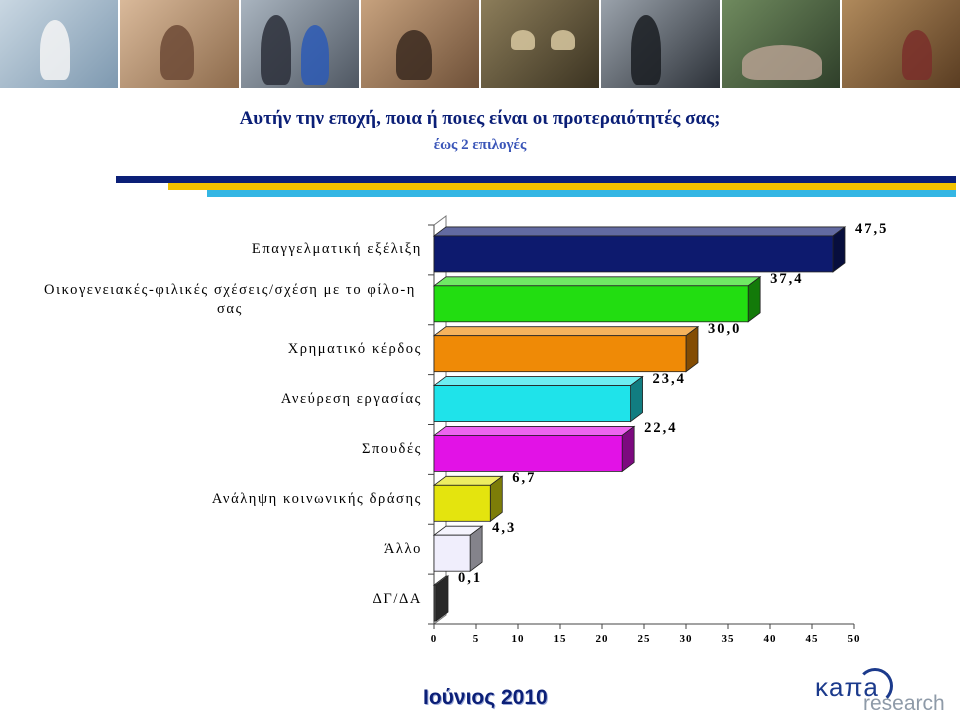  I want to click on banner-photo-award, so click(660, 44).